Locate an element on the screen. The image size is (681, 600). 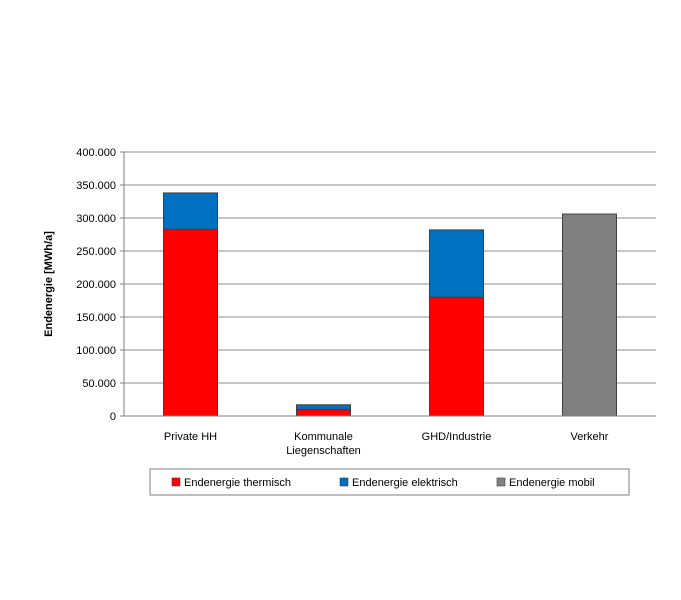
y-tick-label: 0 is located at coordinates (113, 417).